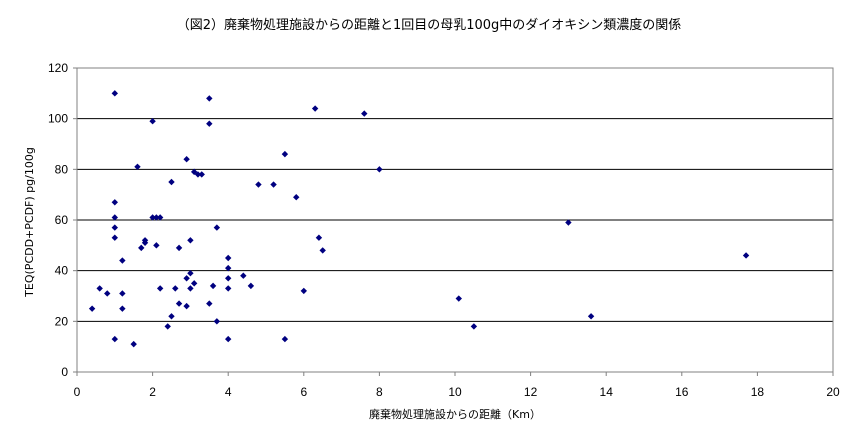  What do you see at coordinates (62, 271) in the screenshot?
I see `y-tick-label: 40` at bounding box center [62, 271].